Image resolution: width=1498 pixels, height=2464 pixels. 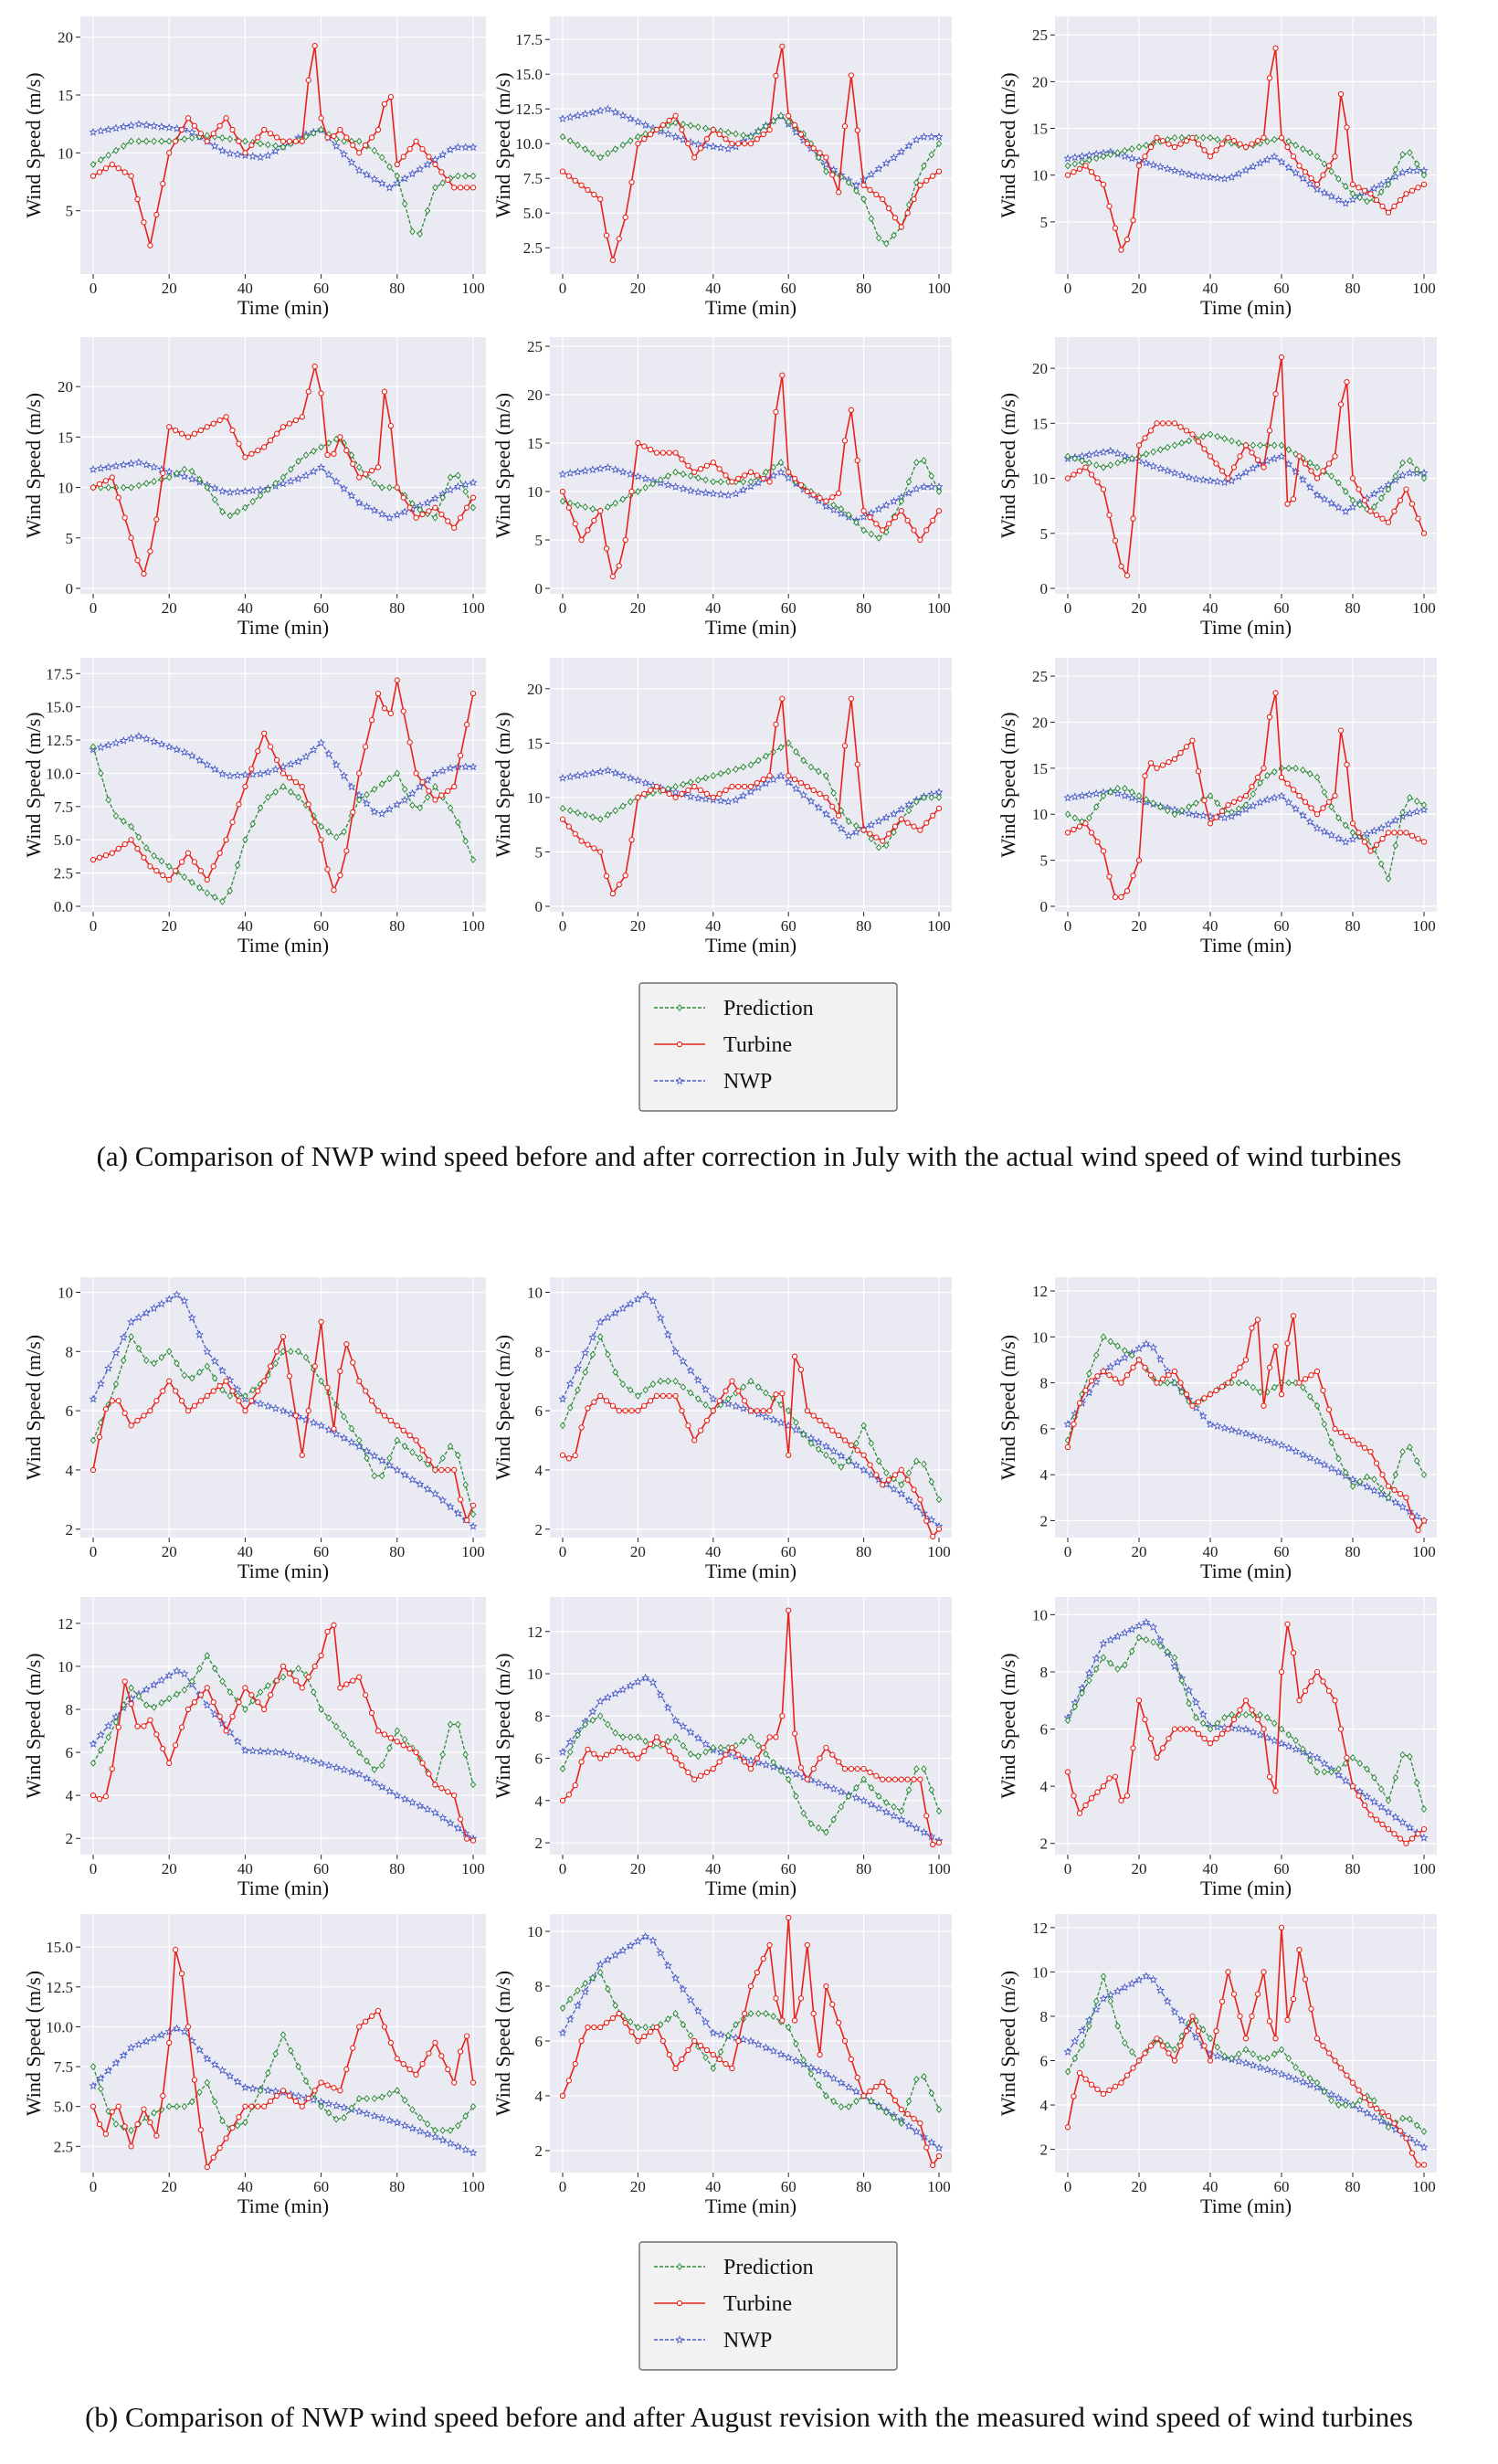 I want to click on x-tick-label: 20, so click(x=169, y=288).